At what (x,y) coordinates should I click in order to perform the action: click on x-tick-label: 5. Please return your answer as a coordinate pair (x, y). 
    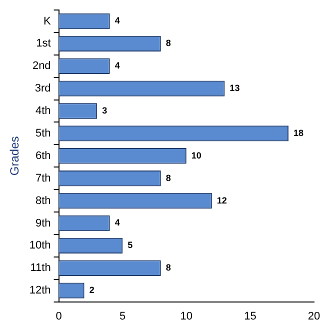
    Looking at the image, I should click on (123, 316).